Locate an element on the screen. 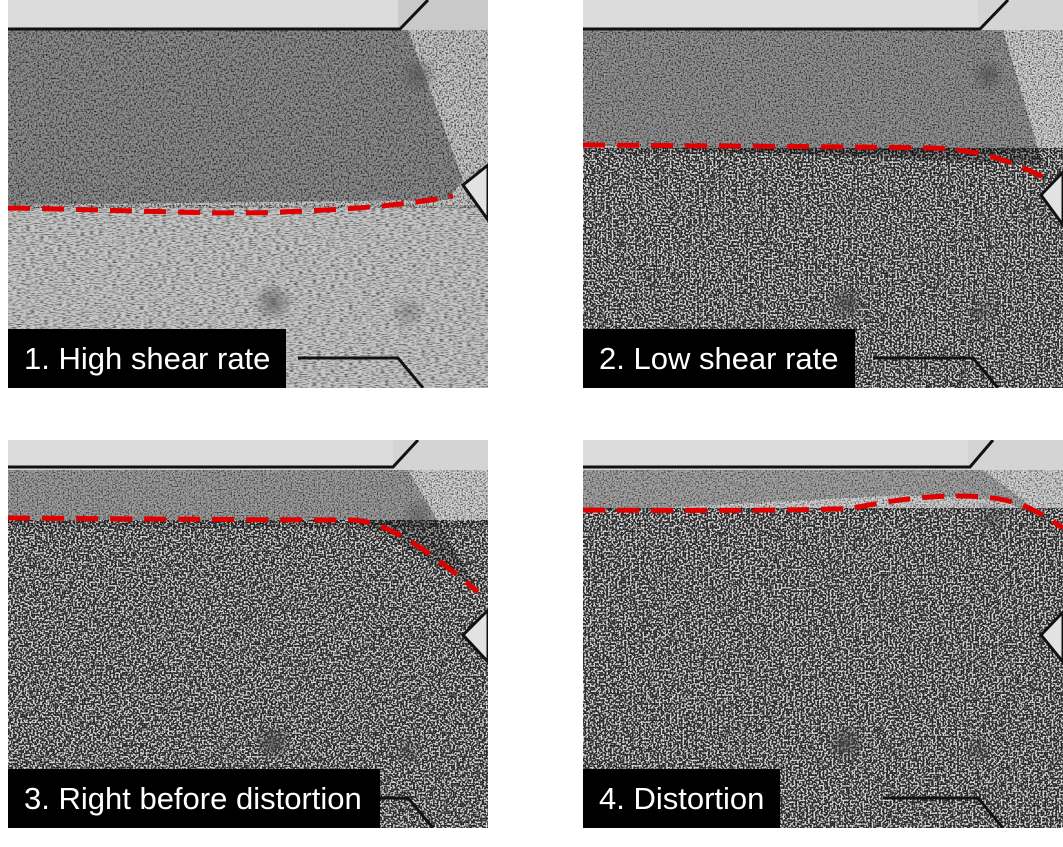  panel-label: 4. Distortion is located at coordinates (682, 798).